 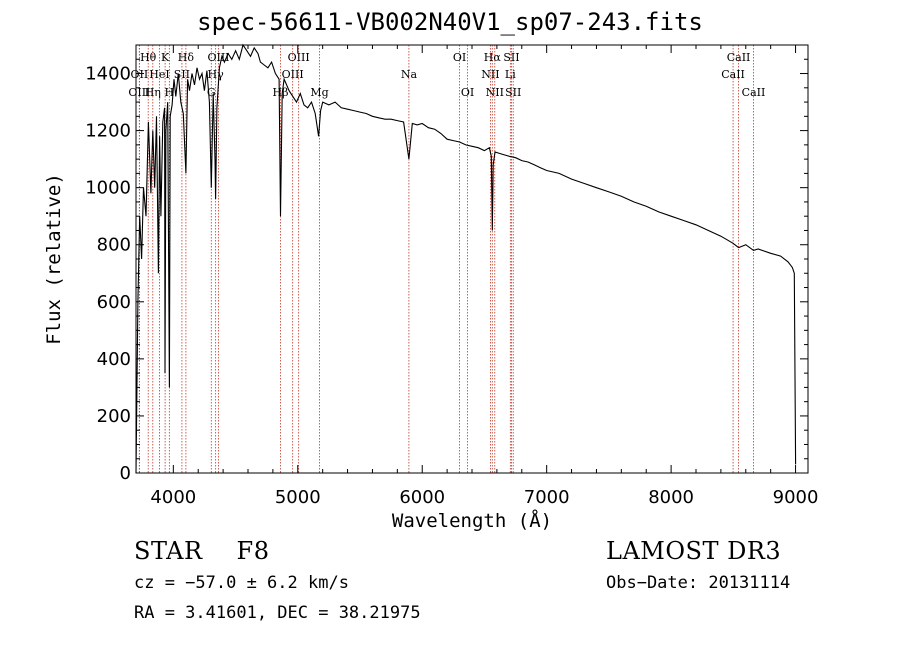 What do you see at coordinates (796, 497) in the screenshot?
I see `x-tick-label: 9000` at bounding box center [796, 497].